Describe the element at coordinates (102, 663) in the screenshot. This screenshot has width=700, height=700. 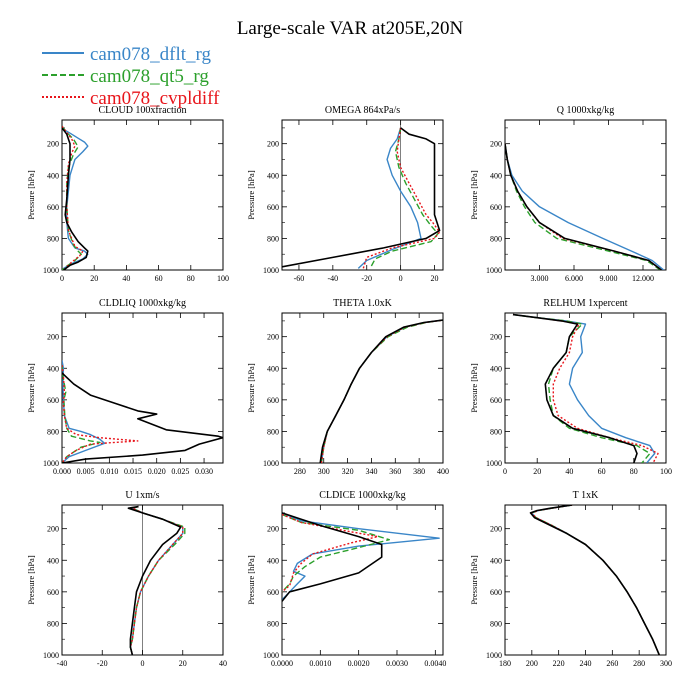
I see `x-tick-label: -20` at that location.